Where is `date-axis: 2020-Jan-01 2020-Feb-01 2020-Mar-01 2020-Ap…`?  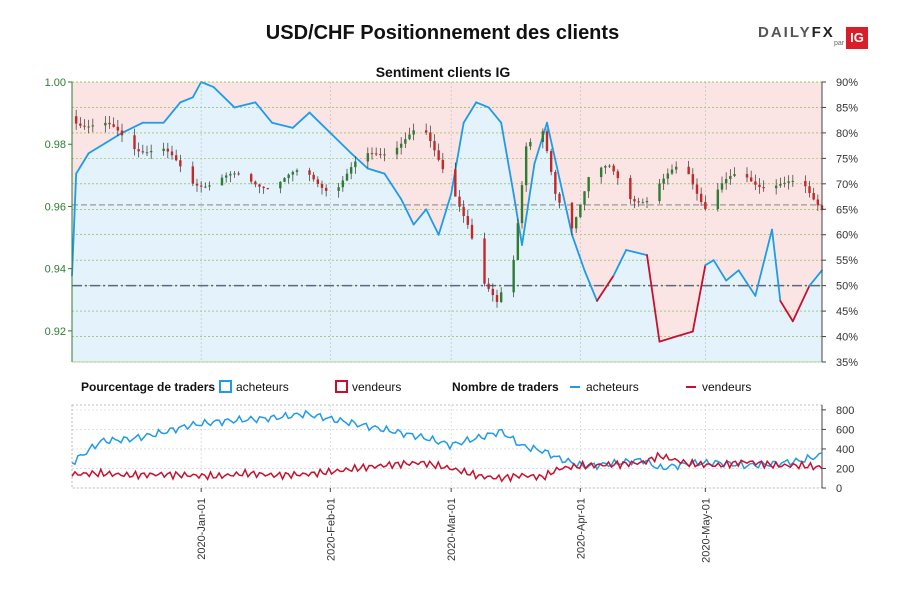
date-axis: 2020-Jan-01 2020-Feb-01 2020-Mar-01 2020-Ap… is located at coordinates (454, 525).